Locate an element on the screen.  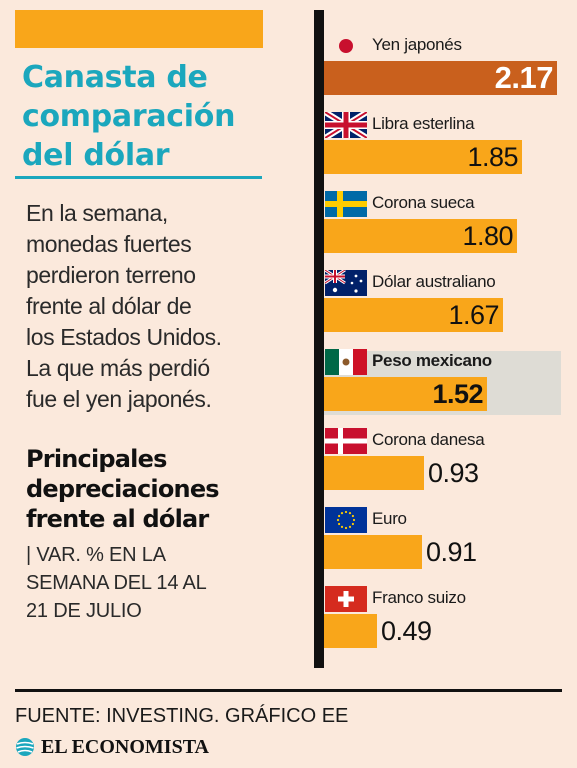
australia-flag-icon is located at coordinates (346, 283).